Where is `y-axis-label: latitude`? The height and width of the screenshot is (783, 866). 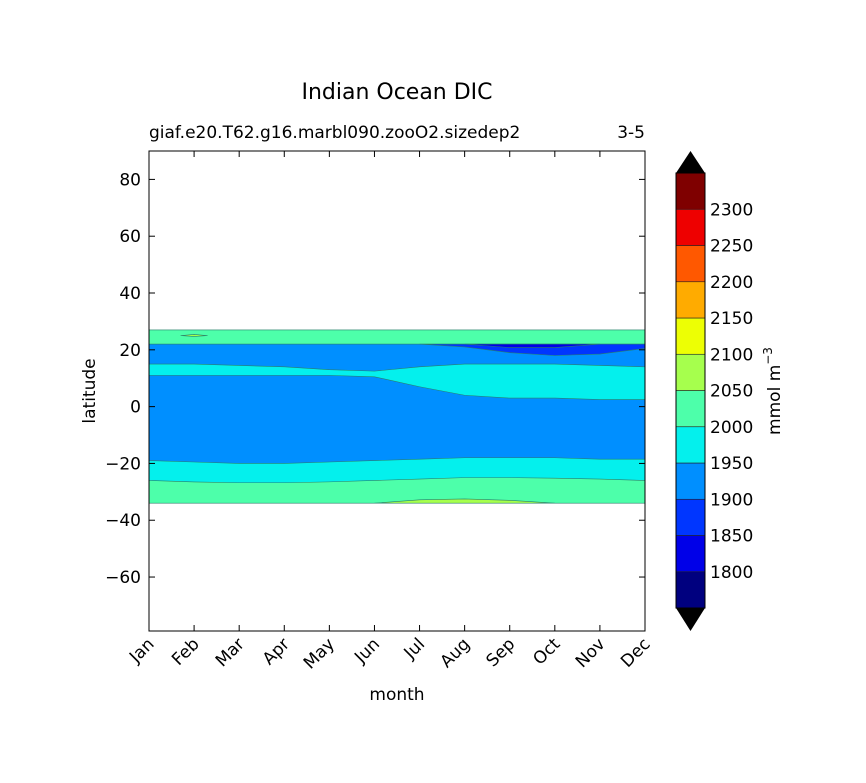 y-axis-label: latitude is located at coordinates (90, 390).